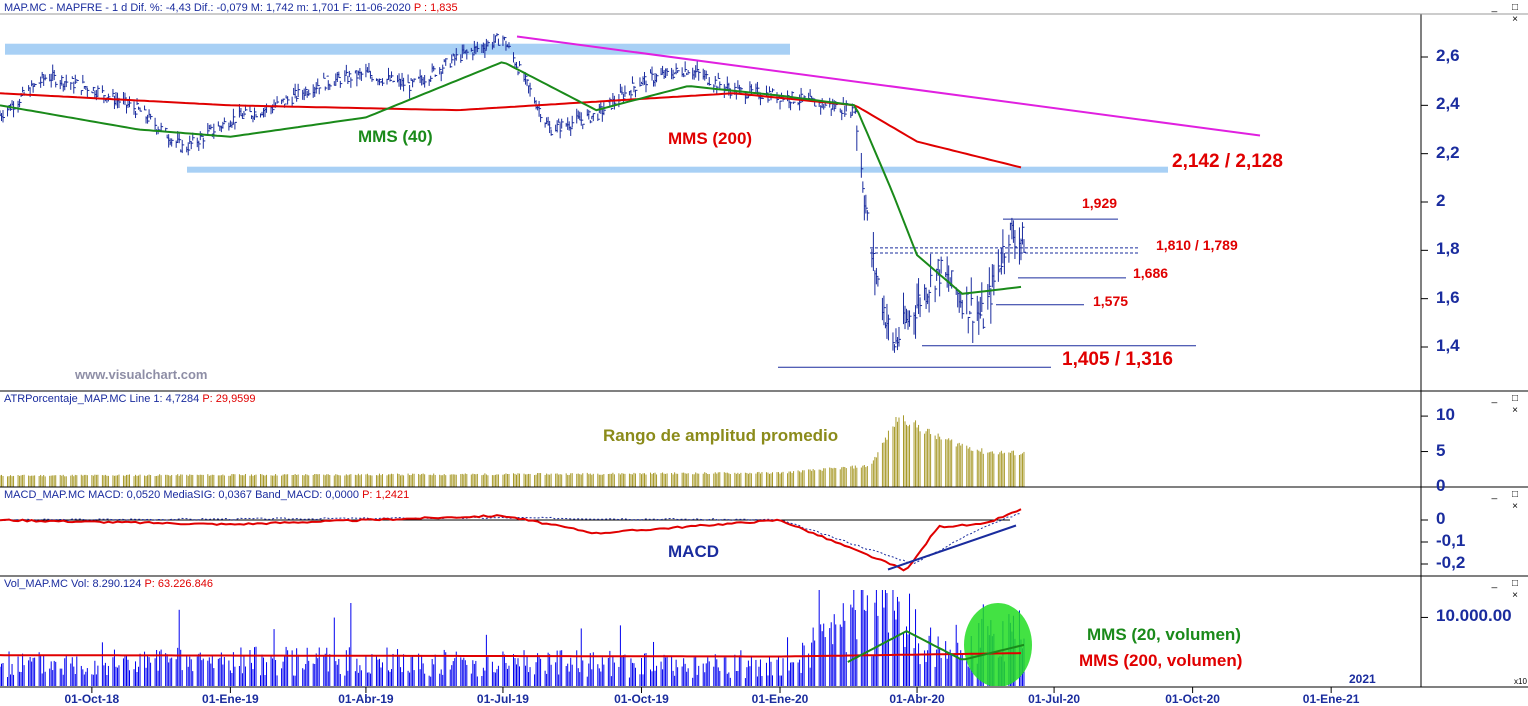  I want to click on vol-mms20-label: MMS (20, volumen), so click(1164, 634).